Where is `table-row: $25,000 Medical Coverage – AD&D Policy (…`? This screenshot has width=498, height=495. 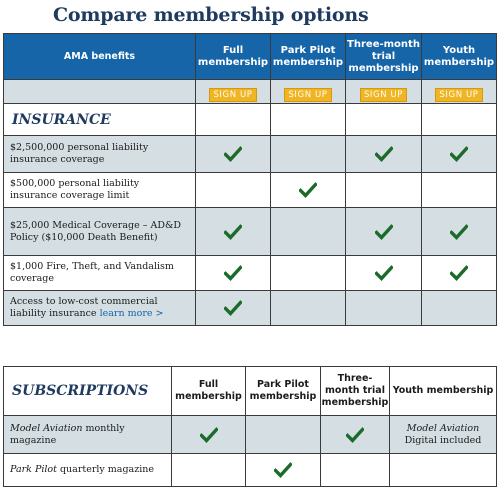
table-row: $25,000 Medical Coverage – AD&D Policy (… is located at coordinates (250, 231).